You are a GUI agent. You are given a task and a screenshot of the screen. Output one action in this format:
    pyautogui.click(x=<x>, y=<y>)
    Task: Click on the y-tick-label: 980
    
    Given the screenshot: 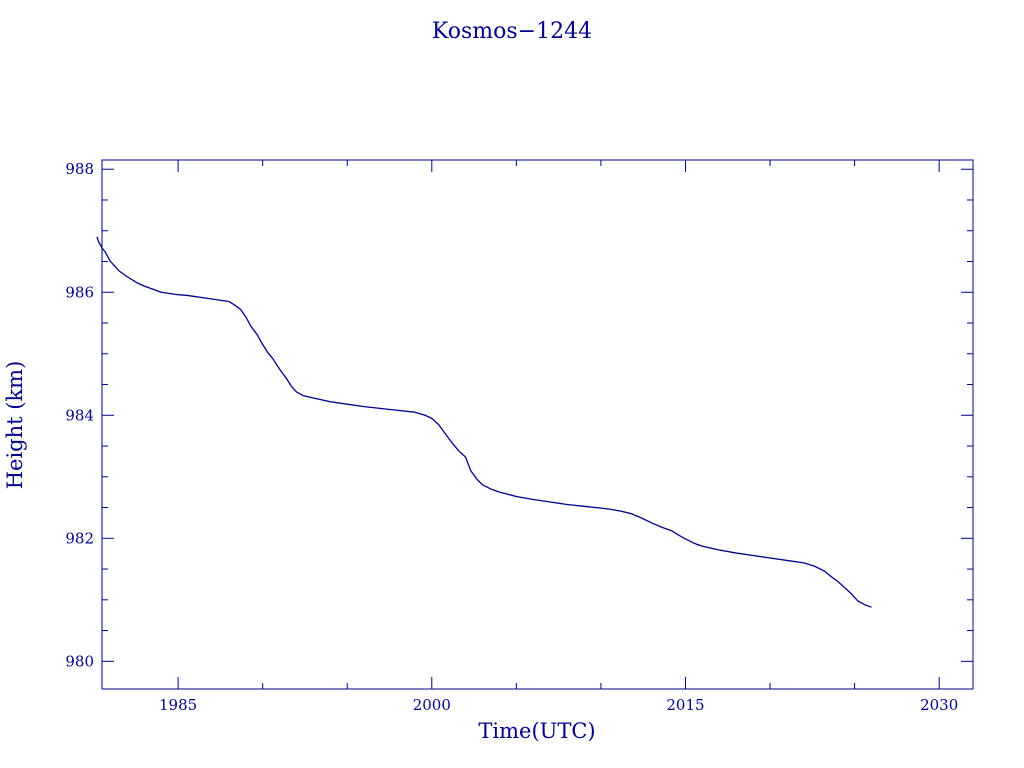 What is the action you would take?
    pyautogui.click(x=79, y=661)
    